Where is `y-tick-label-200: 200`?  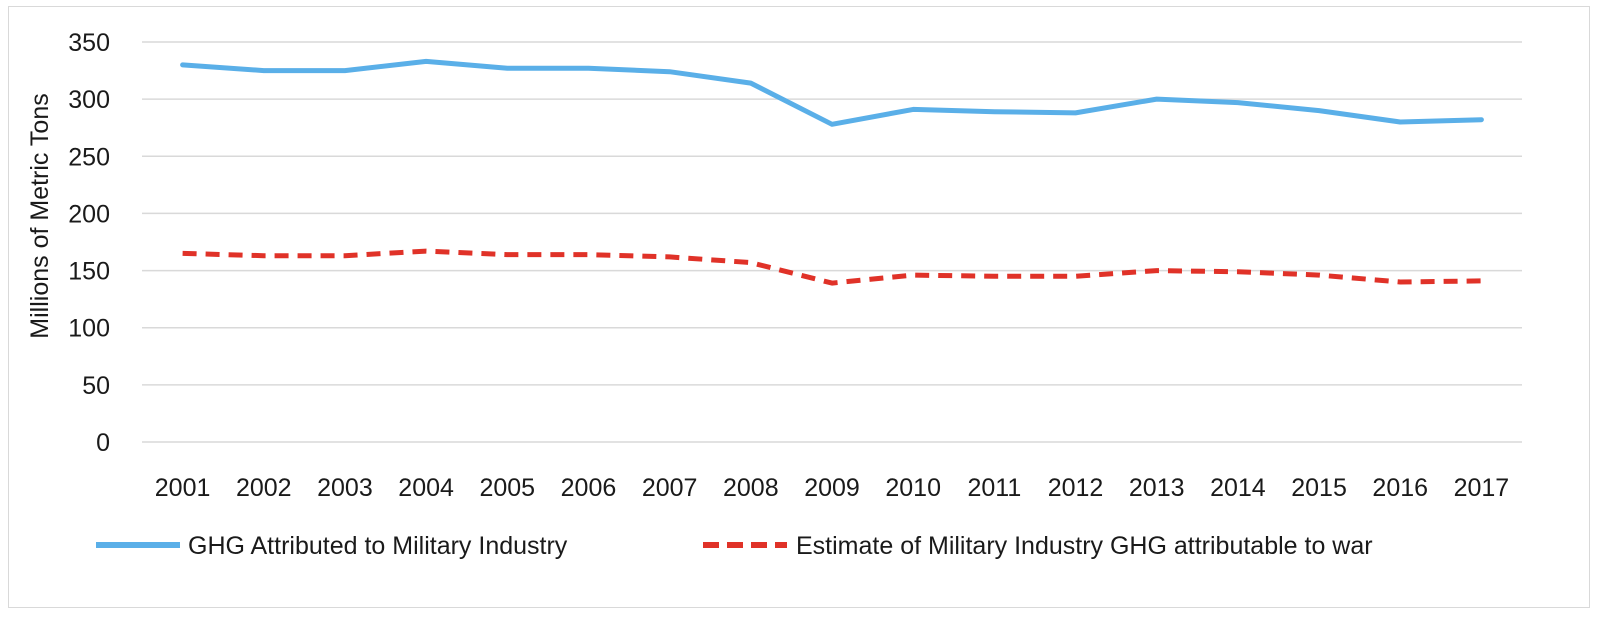 y-tick-label-200: 200 is located at coordinates (89, 214).